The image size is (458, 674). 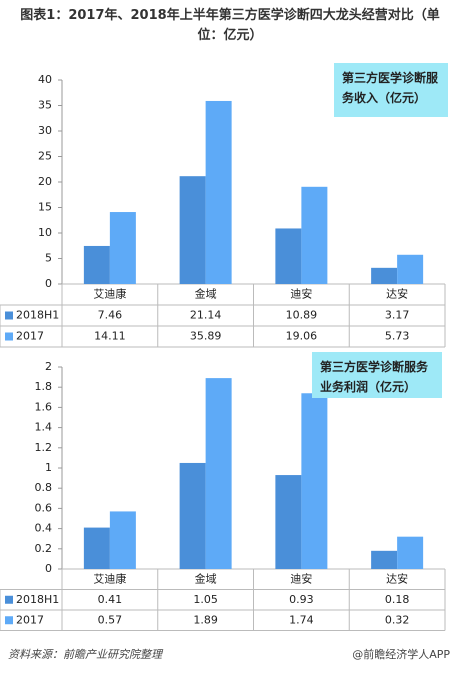 What do you see at coordinates (44, 548) in the screenshot?
I see `y-tick-label: 0.2` at bounding box center [44, 548].